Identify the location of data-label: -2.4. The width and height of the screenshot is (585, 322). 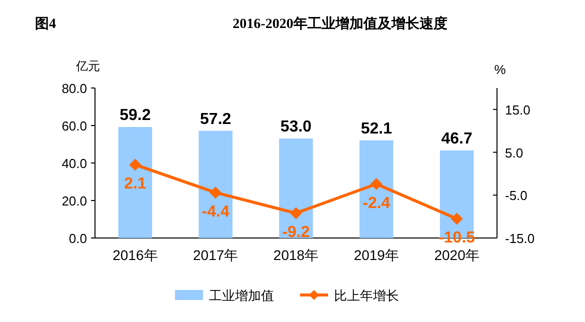
(376, 203).